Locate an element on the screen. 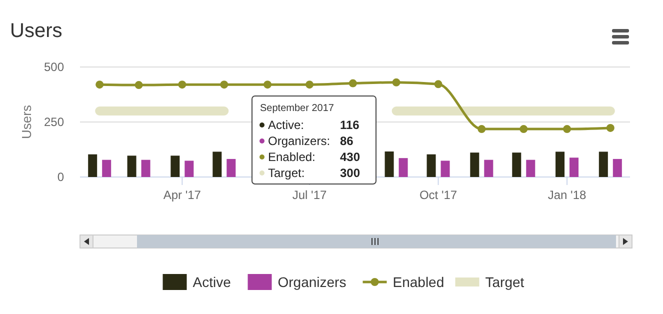  annotation: Target: is located at coordinates (286, 173).